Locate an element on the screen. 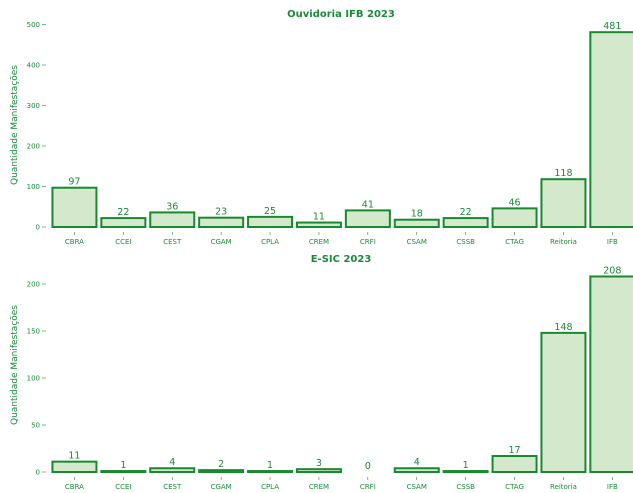  data-label: 118 is located at coordinates (563, 173).